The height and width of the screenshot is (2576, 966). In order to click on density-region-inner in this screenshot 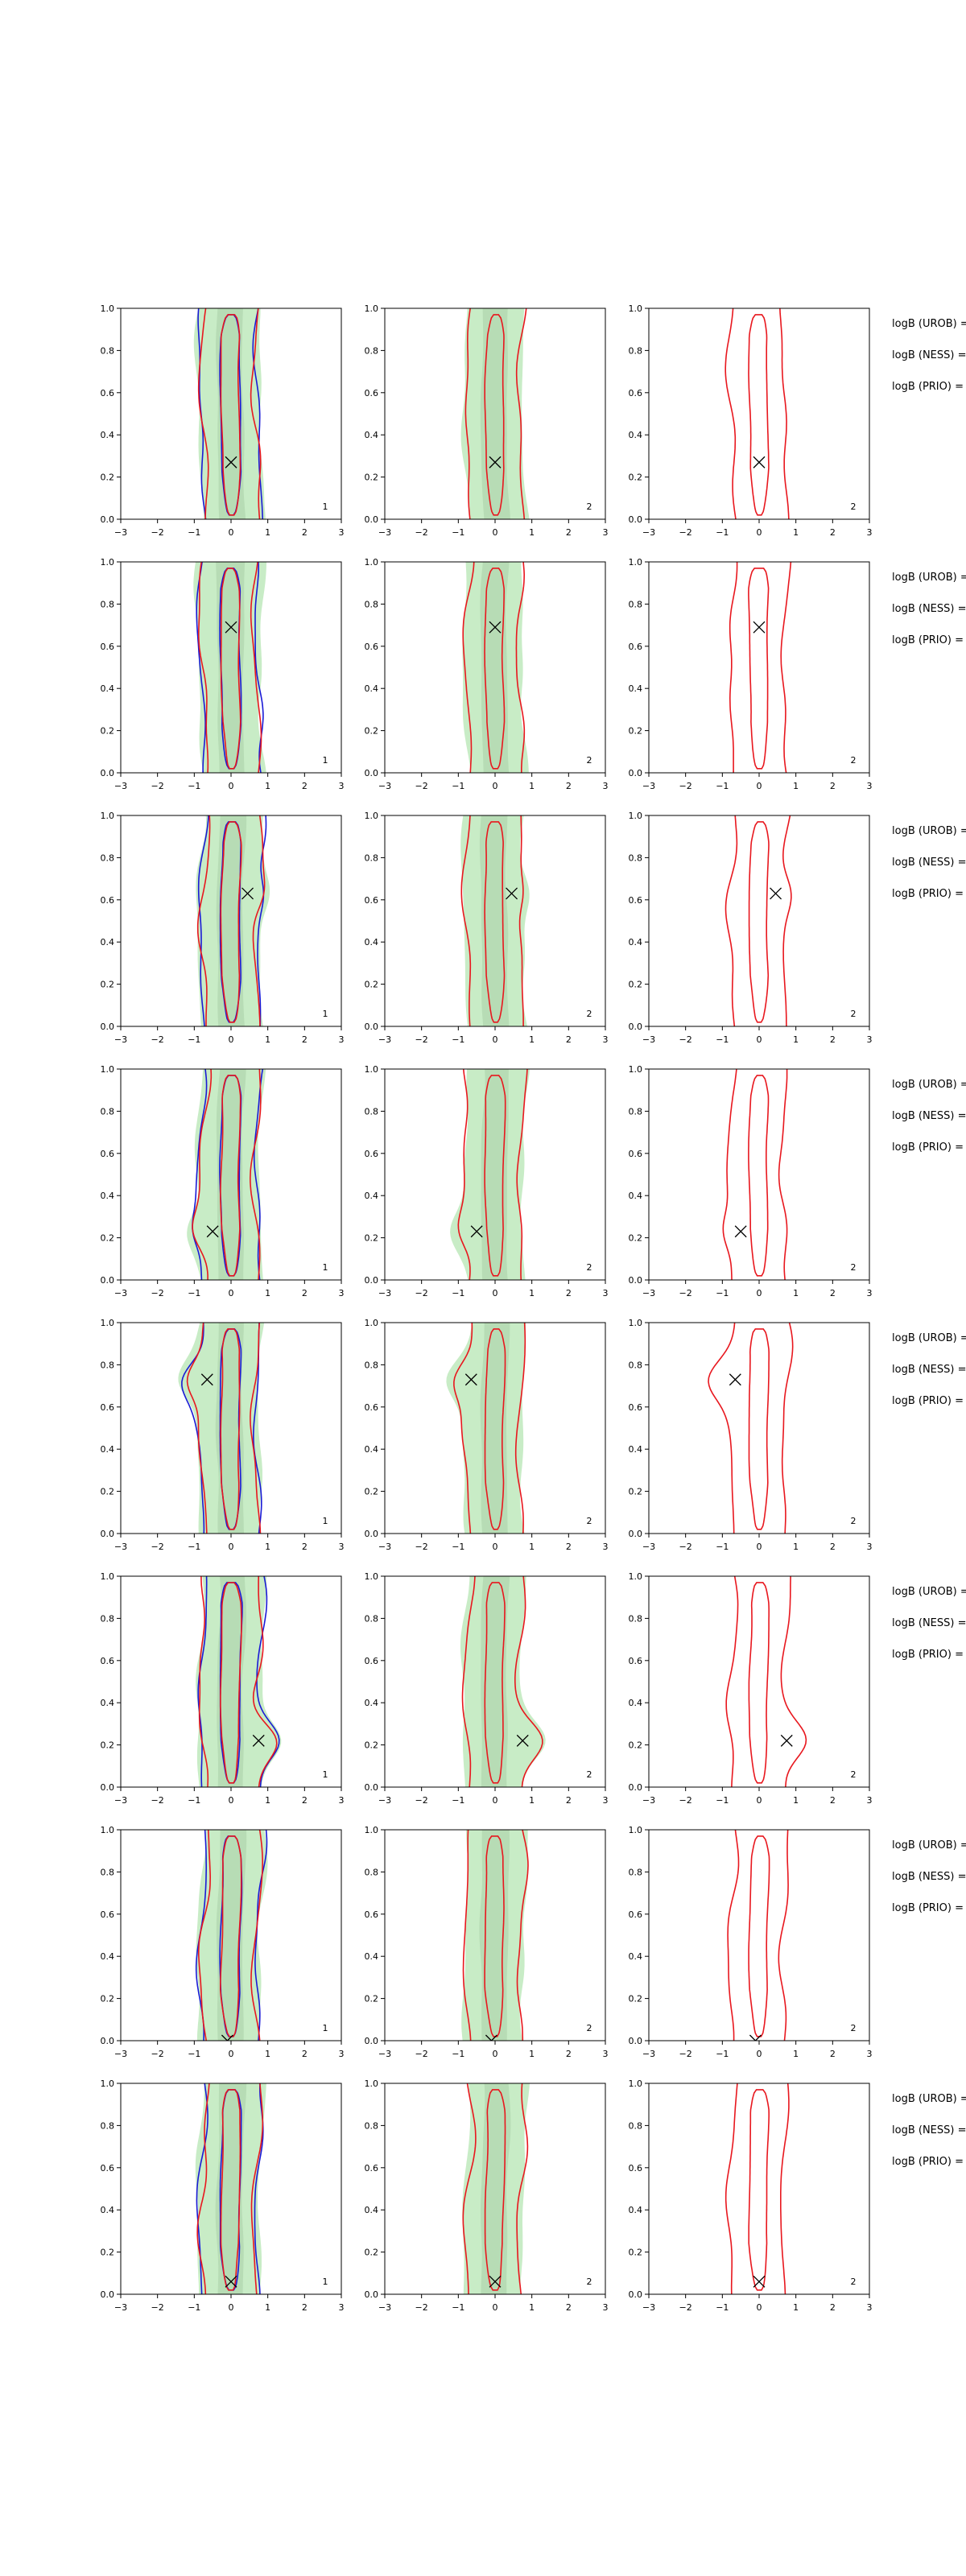, I will do `click(494, 1935)`.